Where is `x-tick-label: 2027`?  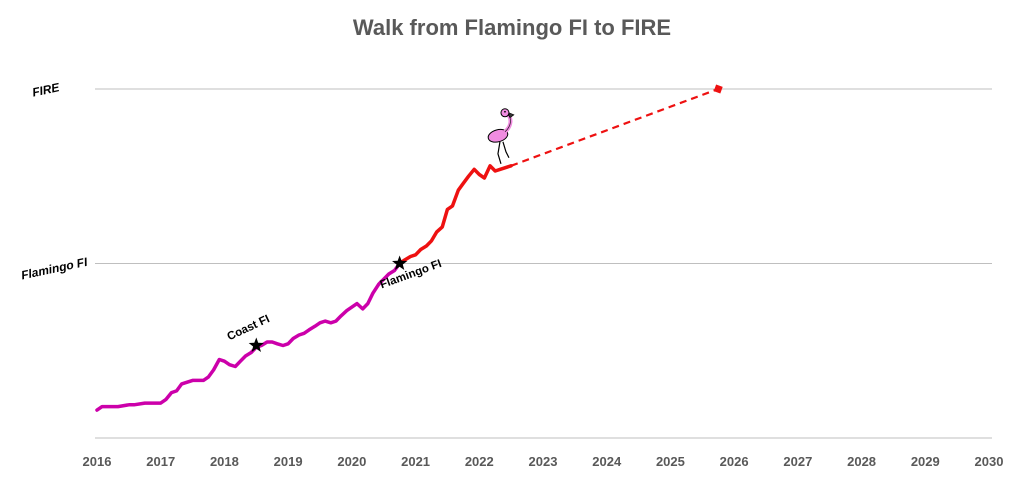 x-tick-label: 2027 is located at coordinates (797, 461).